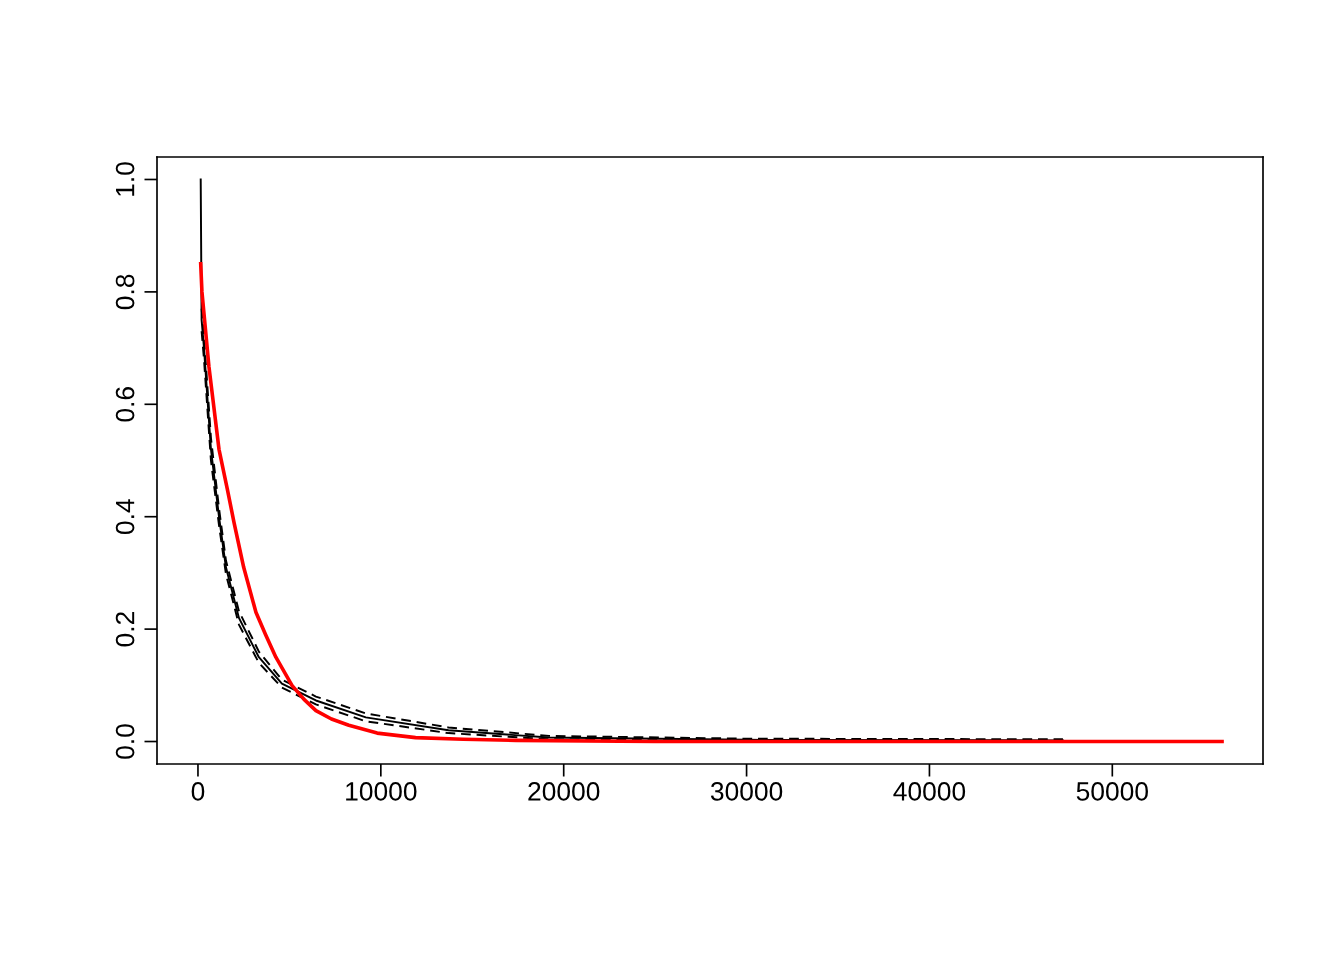 This screenshot has height=960, width=1344. Describe the element at coordinates (125, 741) in the screenshot. I see `y-tick-label: 0.0` at that location.